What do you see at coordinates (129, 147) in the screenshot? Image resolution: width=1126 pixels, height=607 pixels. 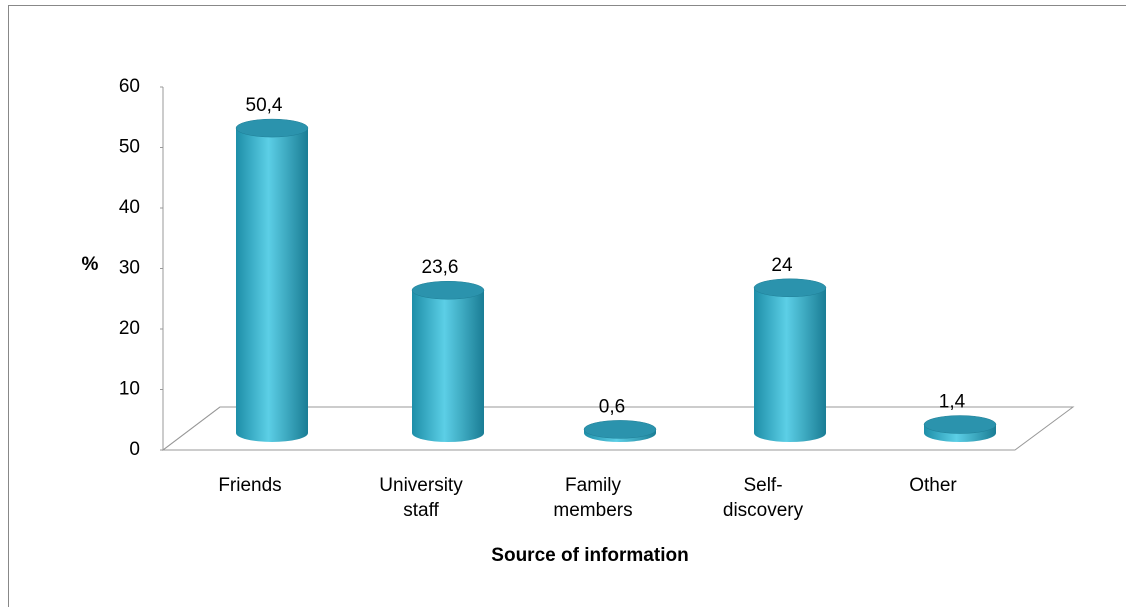 I see `y-tick-label: 50` at bounding box center [129, 147].